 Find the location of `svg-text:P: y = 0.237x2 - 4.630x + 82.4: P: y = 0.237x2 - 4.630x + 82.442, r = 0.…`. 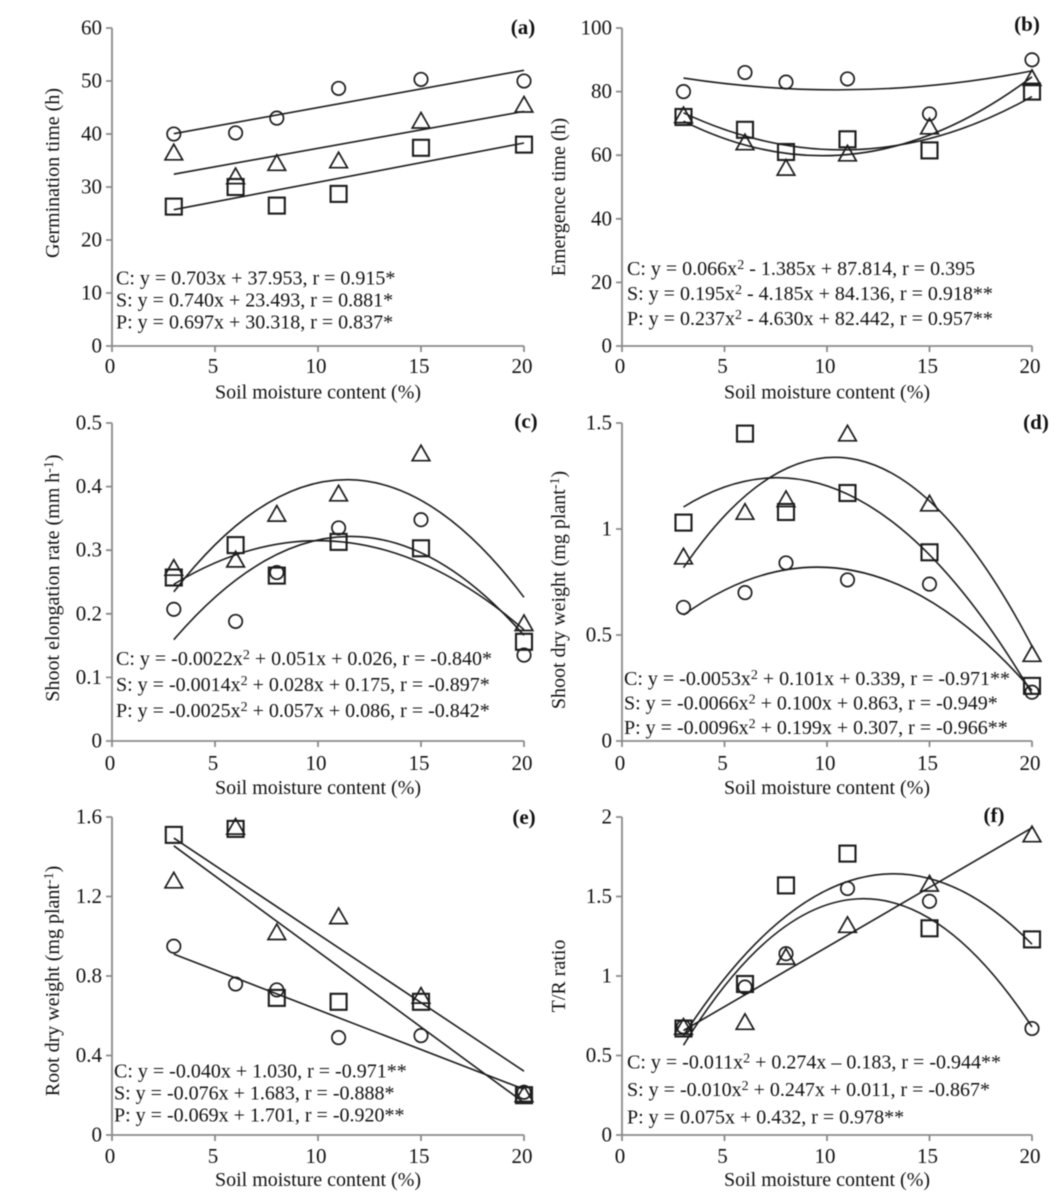

svg-text:P: y = 0.237x2 - 4.630x + 82.4: P: y = 0.237x2 - 4.630x + 82.442, r = 0.… is located at coordinates (810, 319).